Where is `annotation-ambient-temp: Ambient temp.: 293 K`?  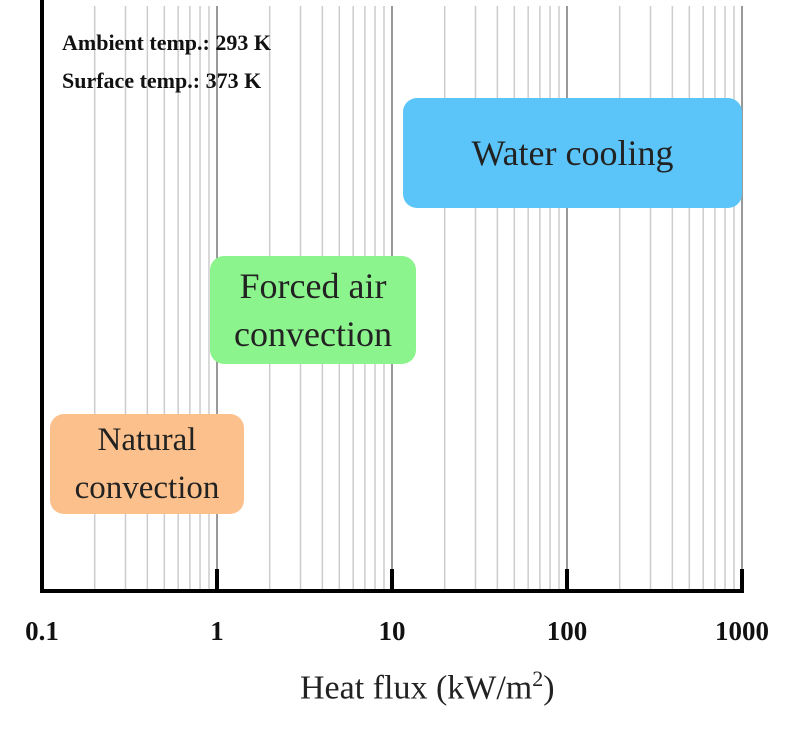 annotation-ambient-temp: Ambient temp.: 293 K is located at coordinates (166, 42).